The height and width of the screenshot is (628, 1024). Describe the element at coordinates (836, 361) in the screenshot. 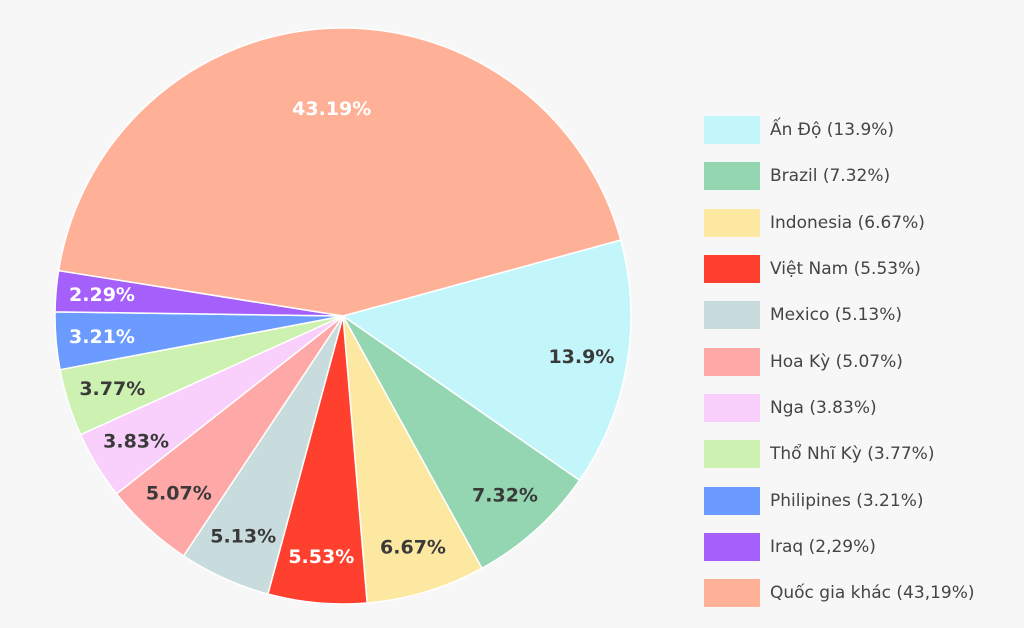

I see `legend-label: Hoa Kỳ (5.07%)` at that location.